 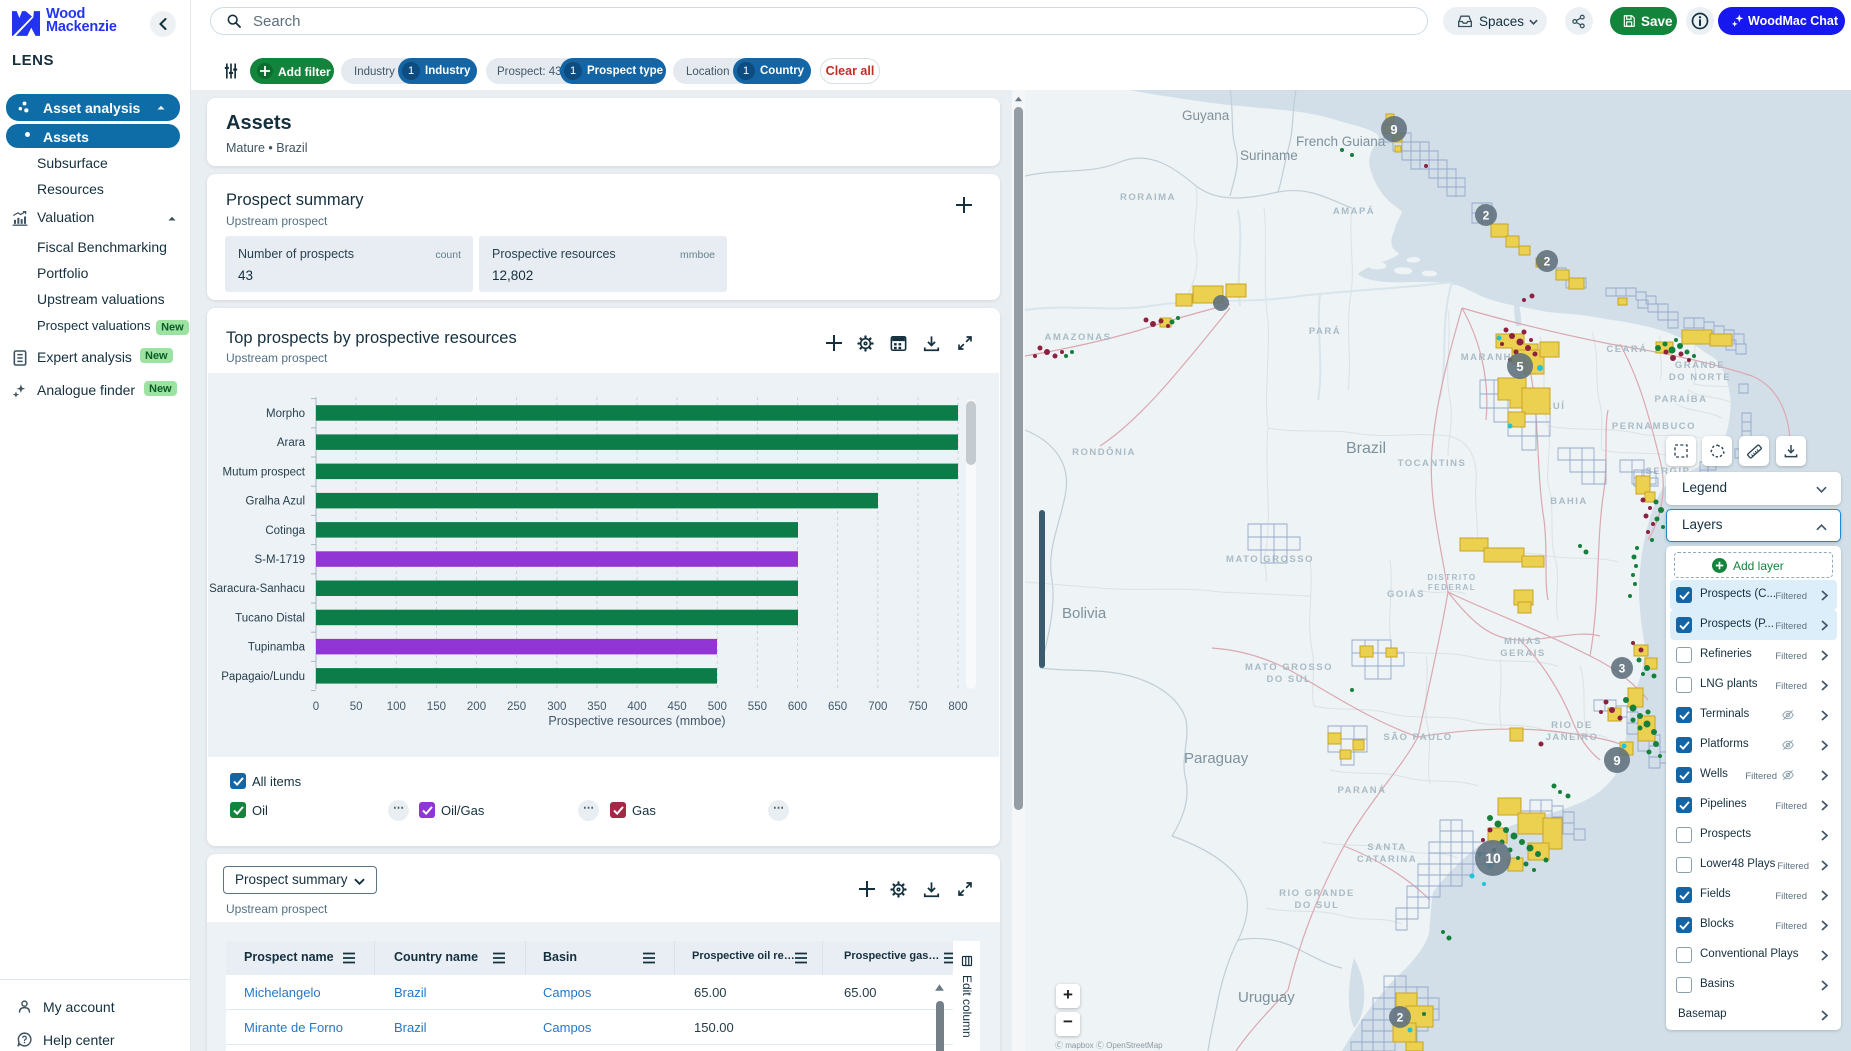 I want to click on svg-text: SERGIP, so click(x=1668, y=471).